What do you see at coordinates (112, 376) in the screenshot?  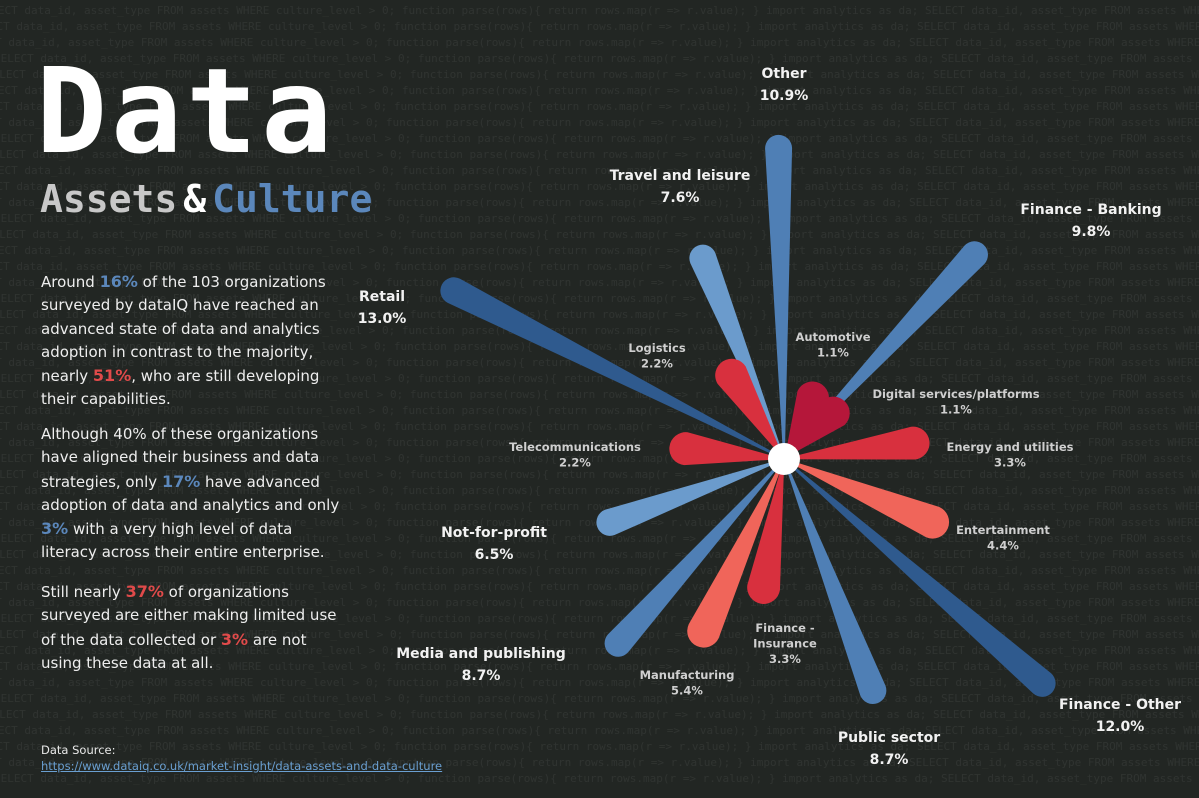 I see `p1-highlight-developing: 51%` at bounding box center [112, 376].